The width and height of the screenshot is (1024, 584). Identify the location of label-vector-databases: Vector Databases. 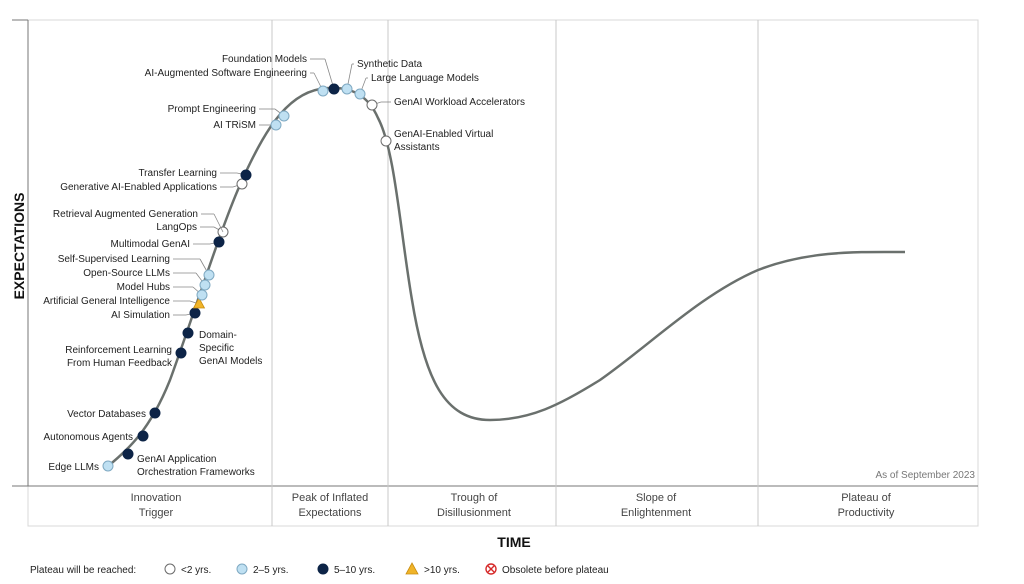
(106, 414).